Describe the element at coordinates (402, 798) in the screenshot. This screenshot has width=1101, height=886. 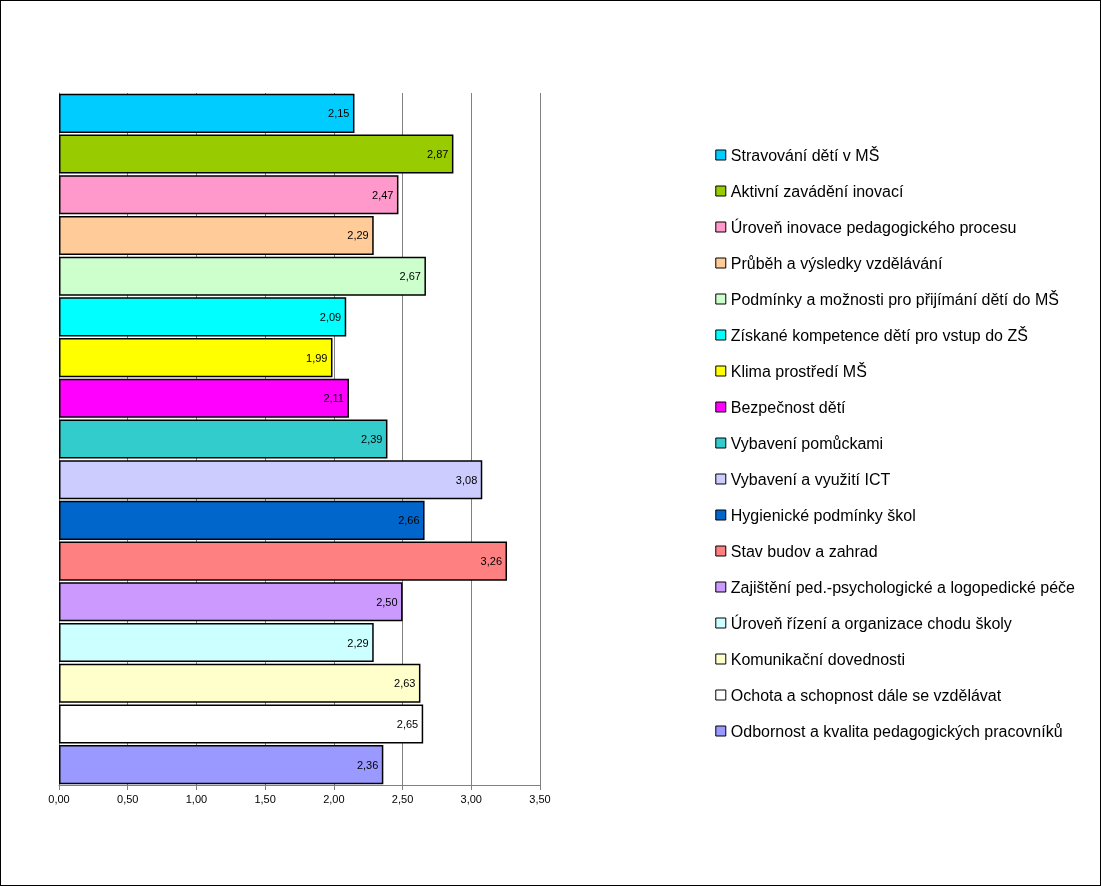
I see `x-tick-label: 2,50` at that location.